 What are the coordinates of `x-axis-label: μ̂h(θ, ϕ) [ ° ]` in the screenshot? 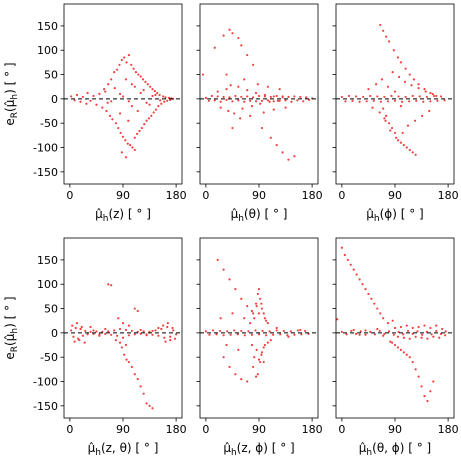 It's located at (395, 449).